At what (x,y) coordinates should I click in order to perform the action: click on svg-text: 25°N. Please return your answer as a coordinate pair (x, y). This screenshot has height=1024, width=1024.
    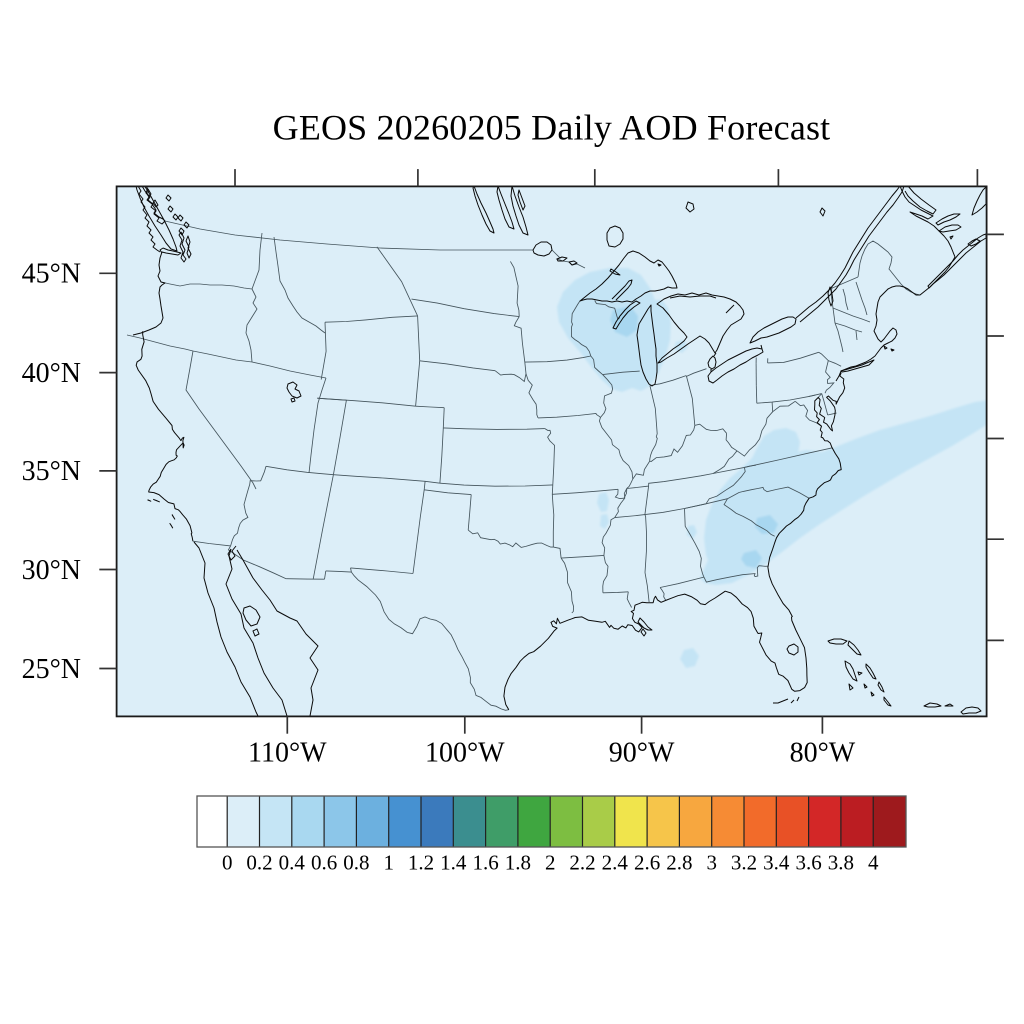
    Looking at the image, I should click on (51, 669).